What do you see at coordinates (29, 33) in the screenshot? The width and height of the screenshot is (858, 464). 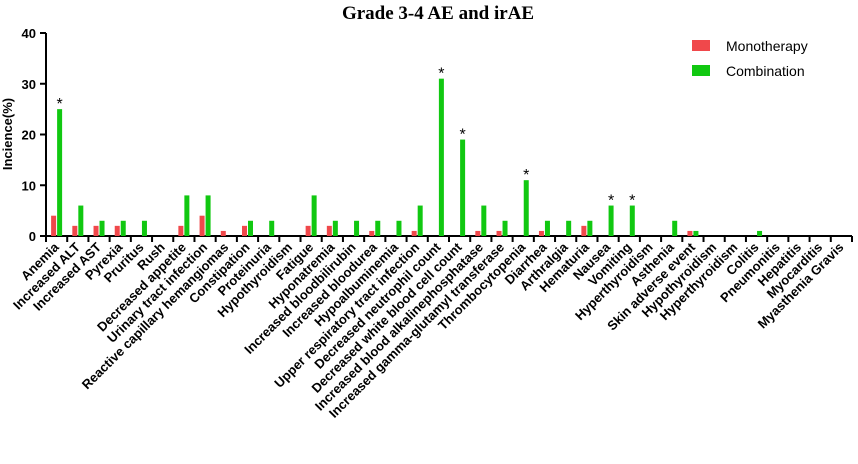 I see `y-tick-label: 40` at bounding box center [29, 33].